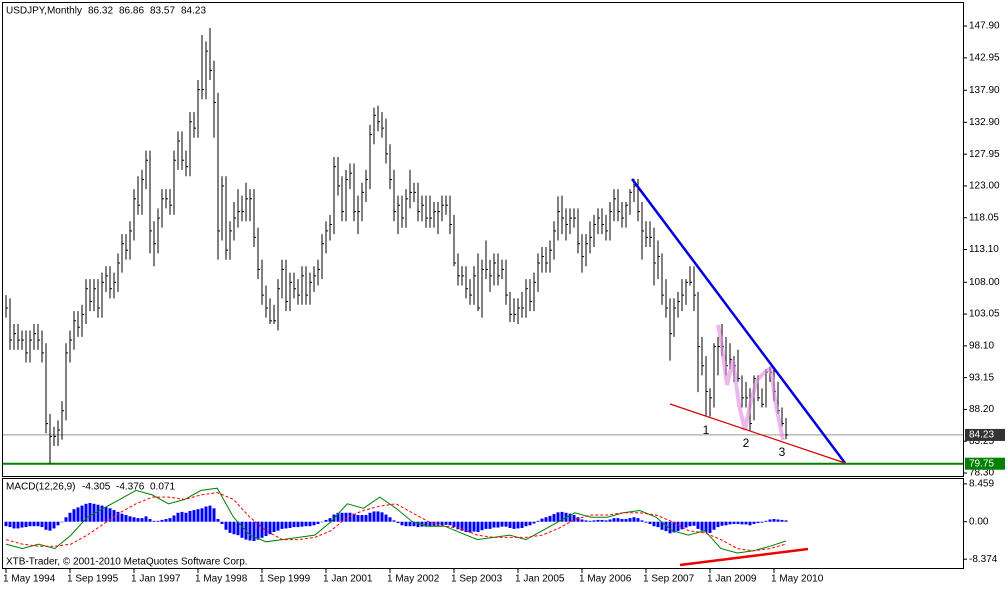  I want to click on y-tick-label: 0.00, so click(979, 521).